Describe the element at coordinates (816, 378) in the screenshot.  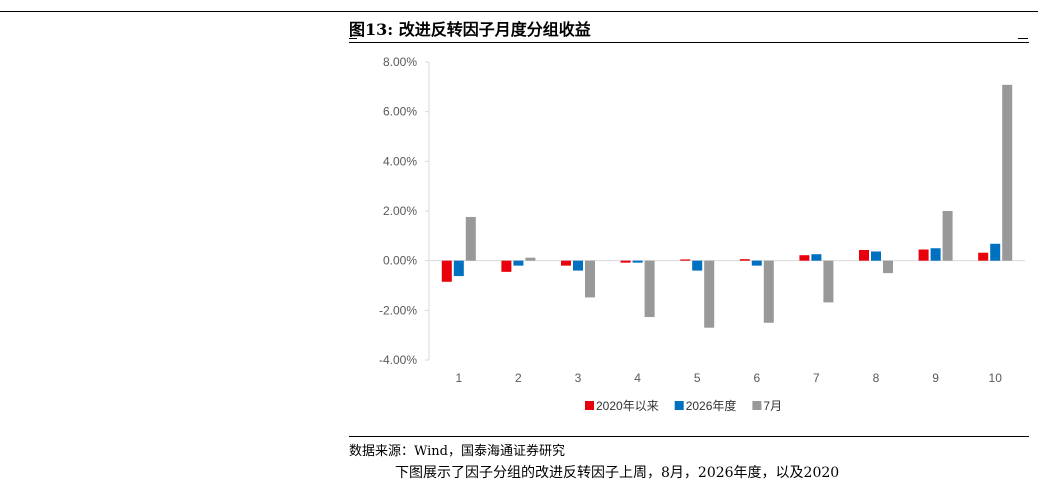
I see `x-tick-label: 7` at that location.